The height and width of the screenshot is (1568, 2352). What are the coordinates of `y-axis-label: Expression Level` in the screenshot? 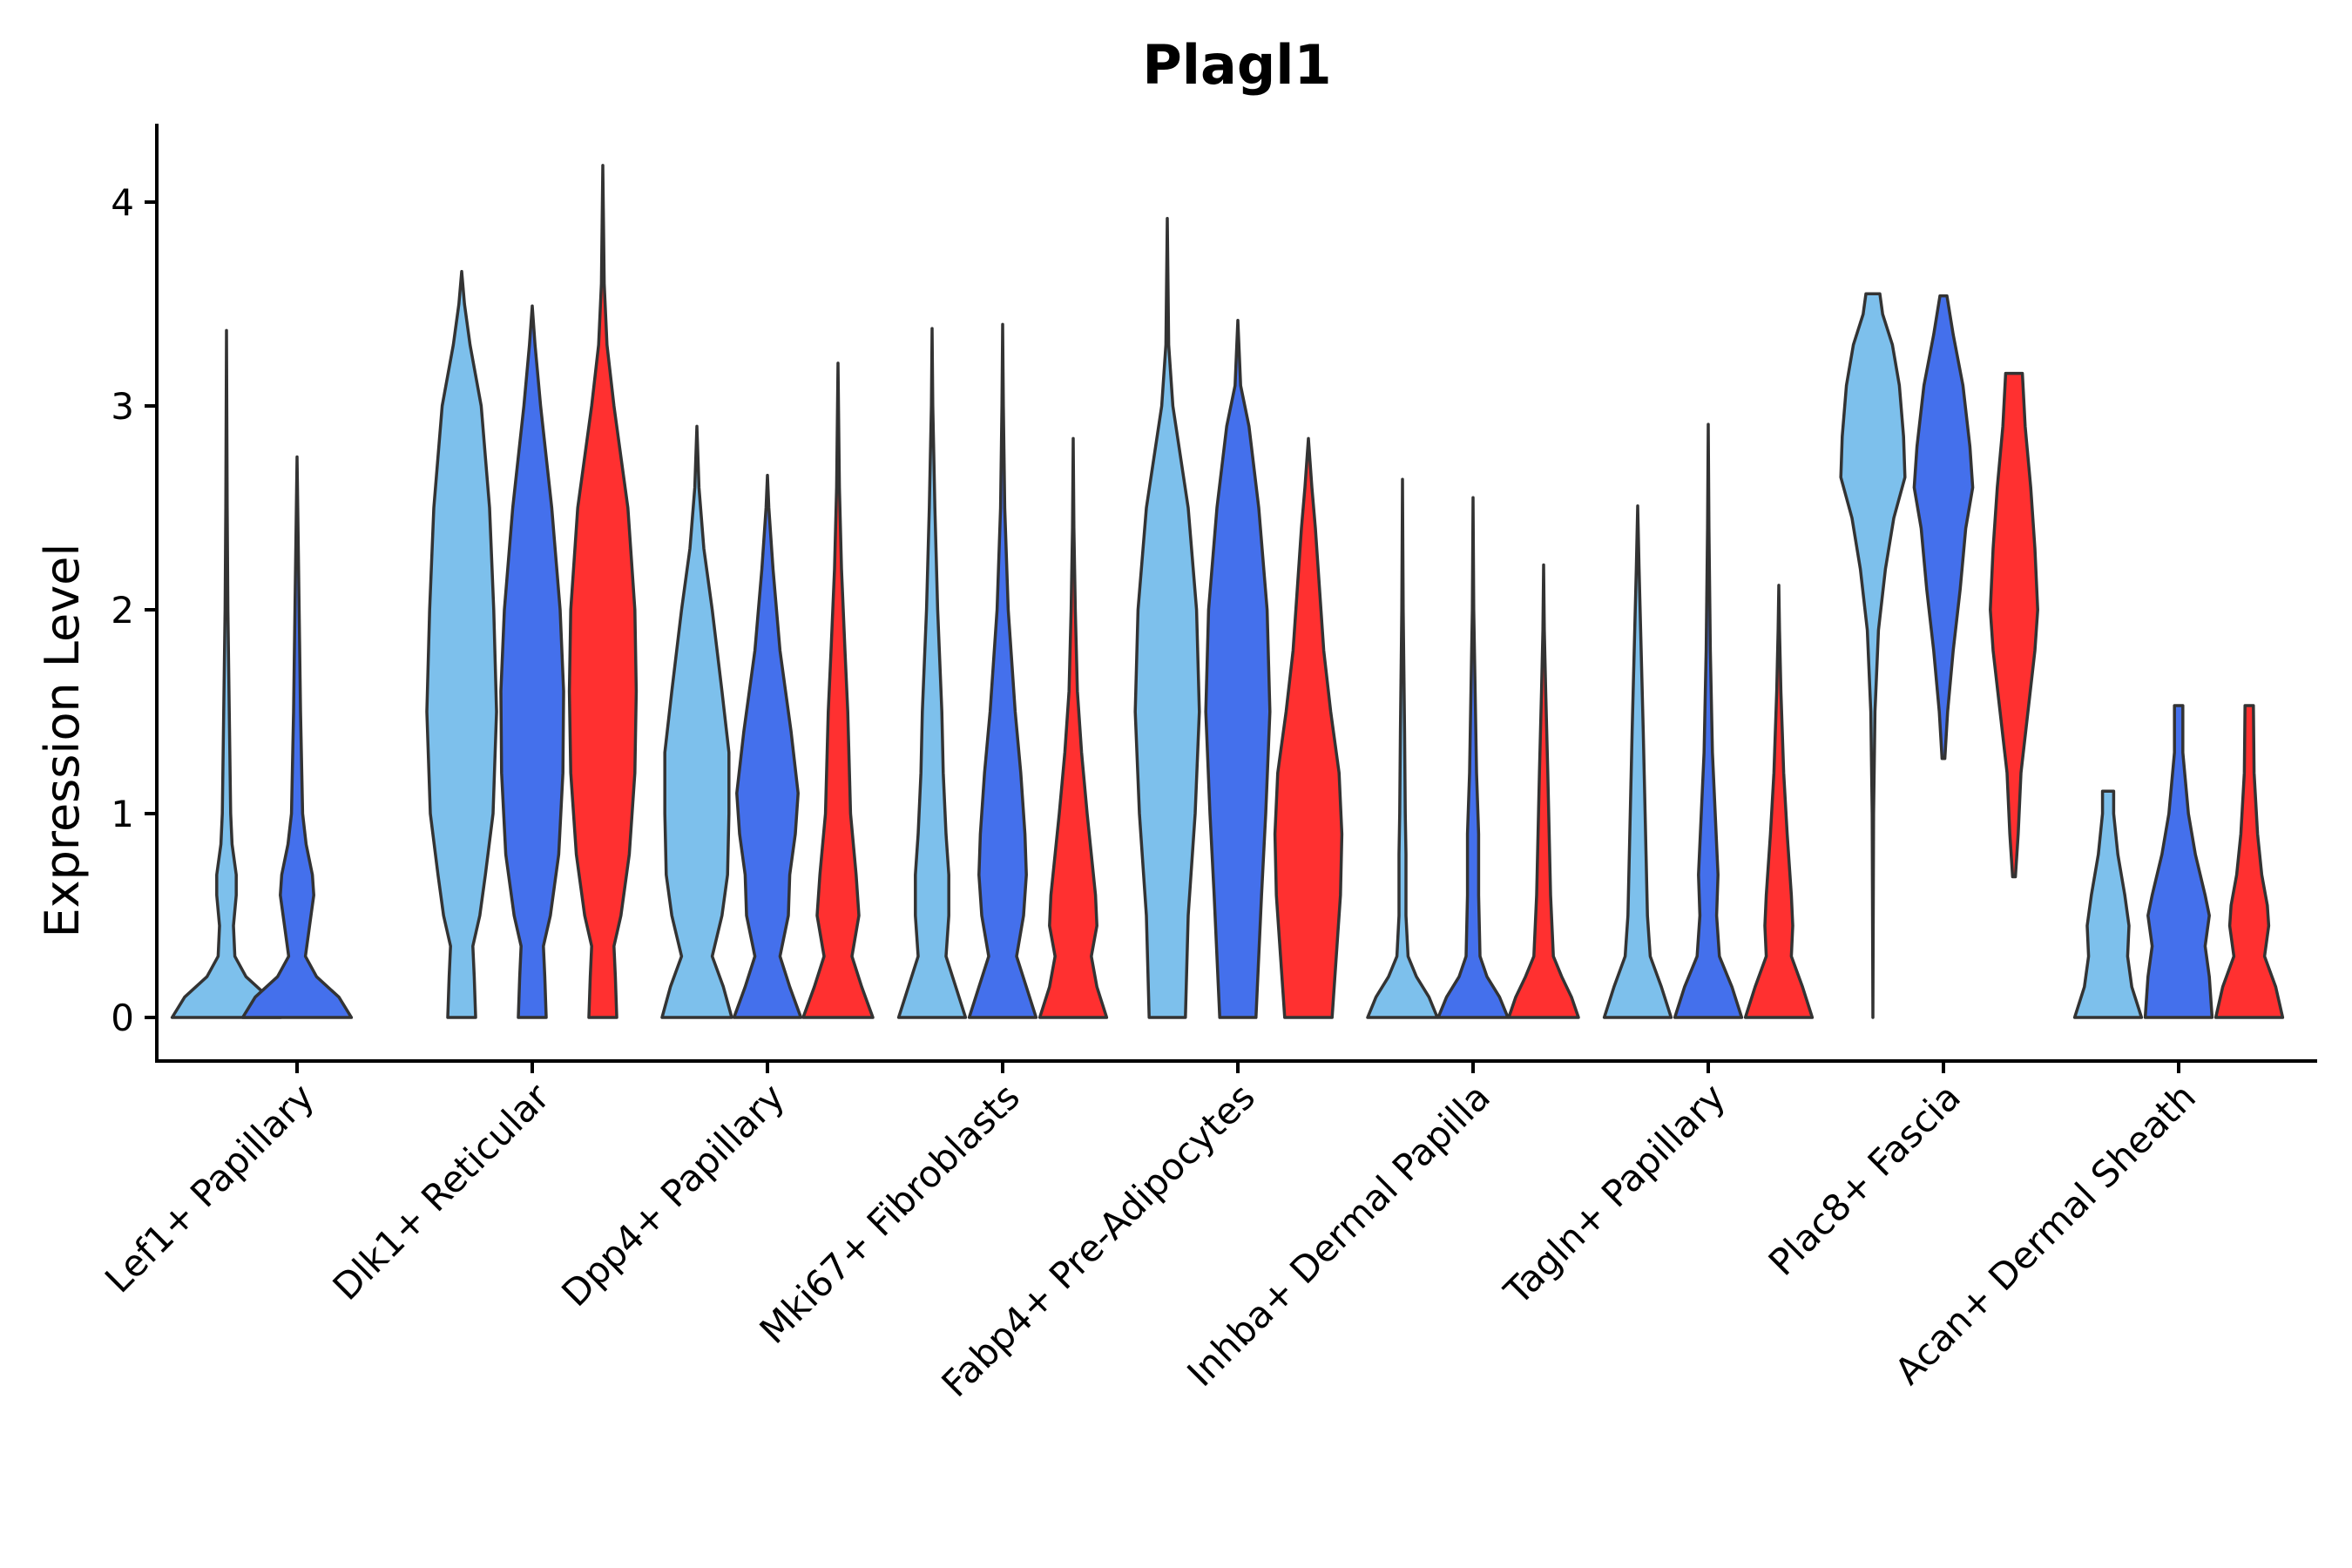 It's located at (62, 741).